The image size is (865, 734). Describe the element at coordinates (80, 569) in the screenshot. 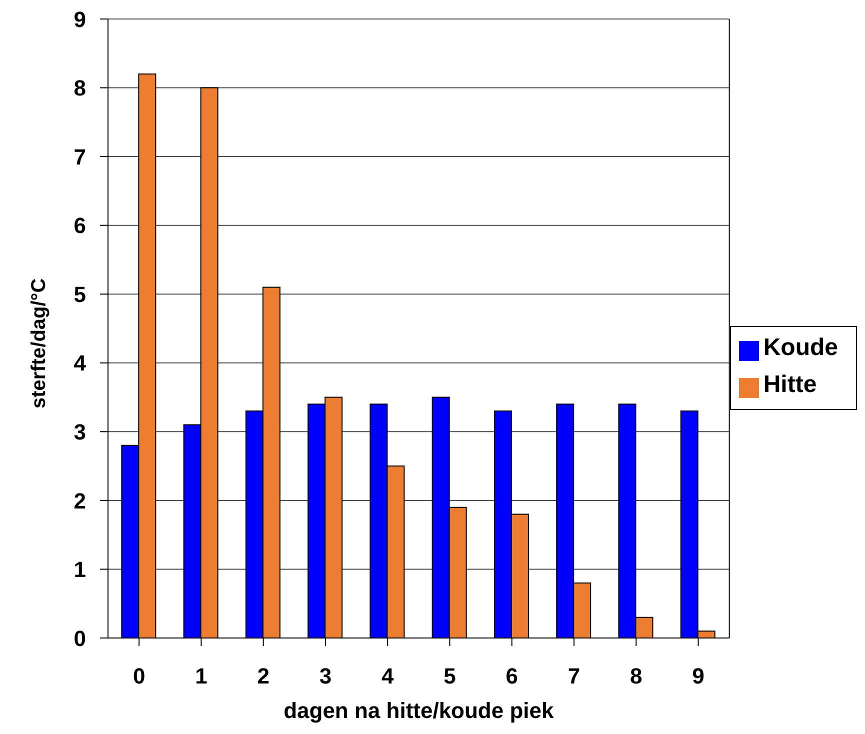

I see `y-tick-label: 1` at that location.